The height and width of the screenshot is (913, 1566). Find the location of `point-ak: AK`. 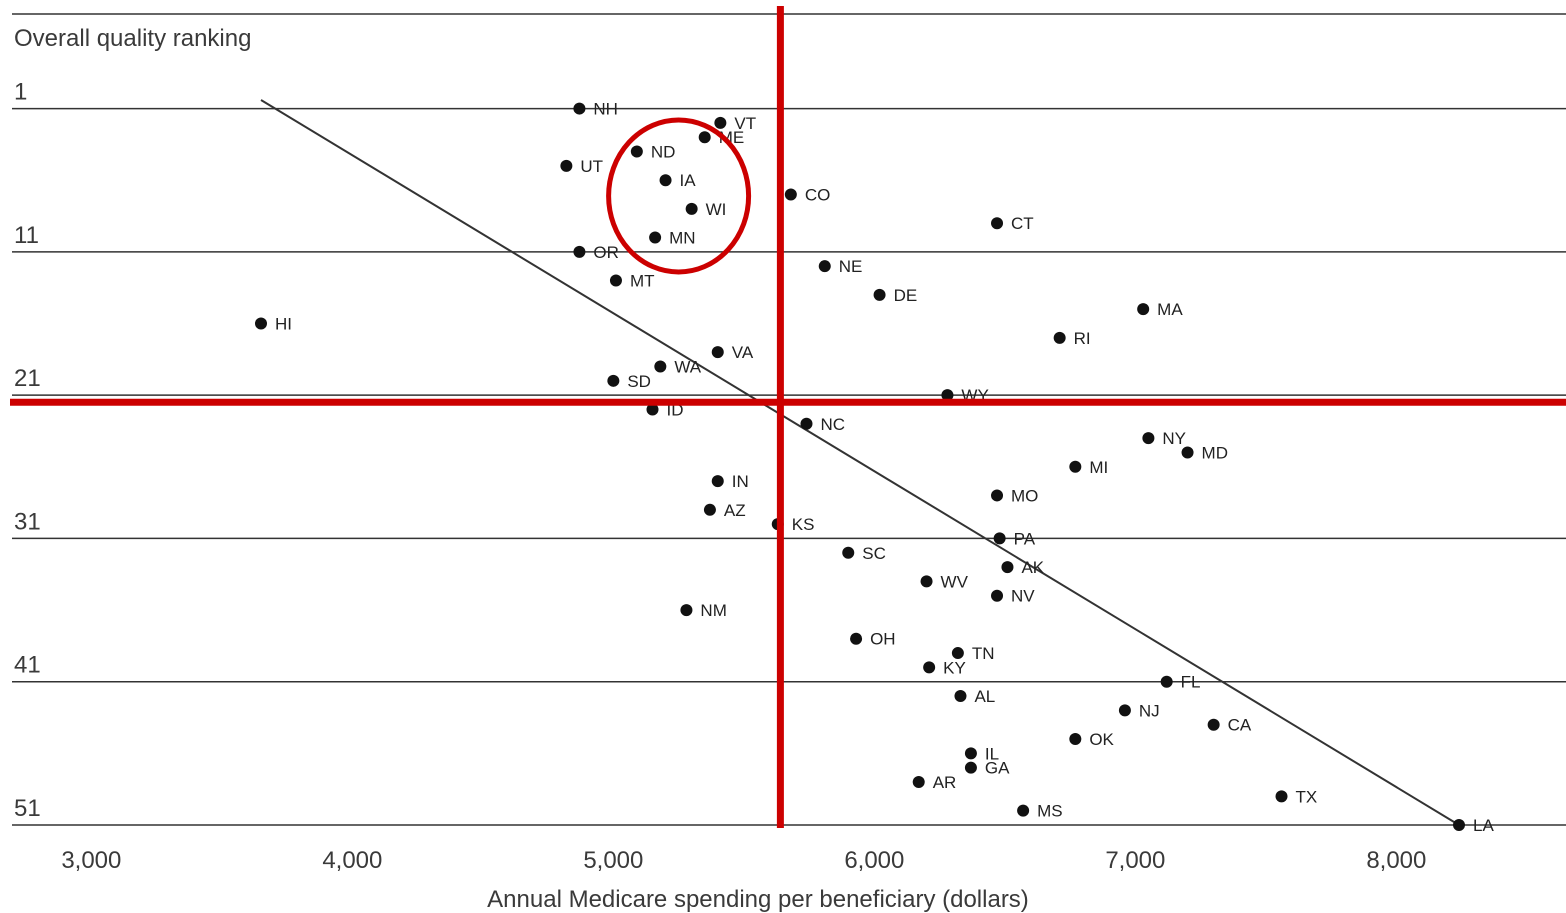

point-ak: AK is located at coordinates (1023, 567).